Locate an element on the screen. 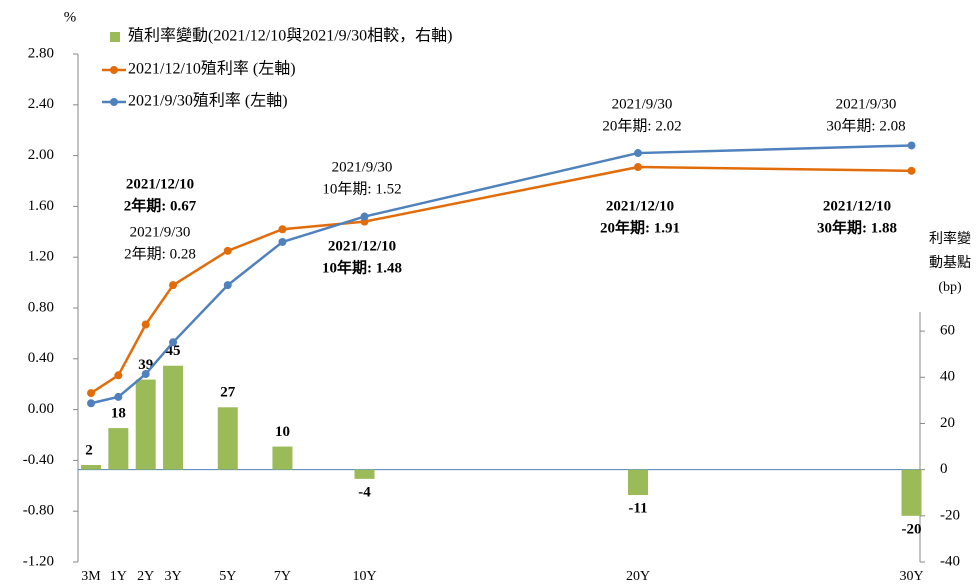 The image size is (977, 585). y2-tick-label: 20 is located at coordinates (947, 423).